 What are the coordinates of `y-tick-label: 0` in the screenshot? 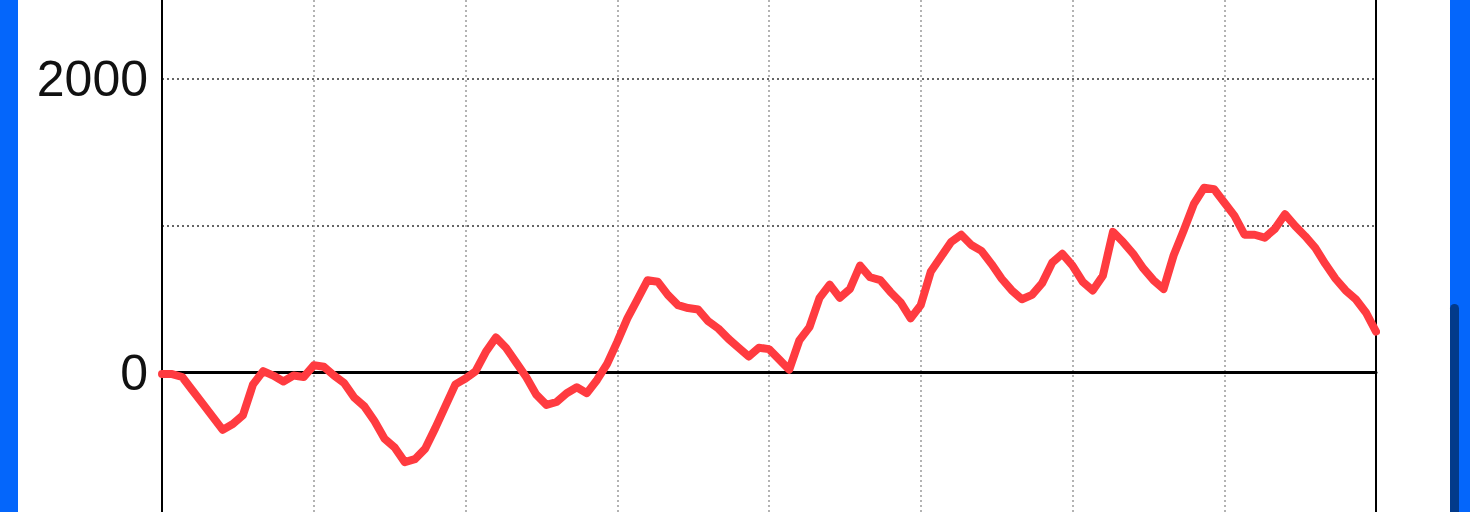 It's located at (134, 372).